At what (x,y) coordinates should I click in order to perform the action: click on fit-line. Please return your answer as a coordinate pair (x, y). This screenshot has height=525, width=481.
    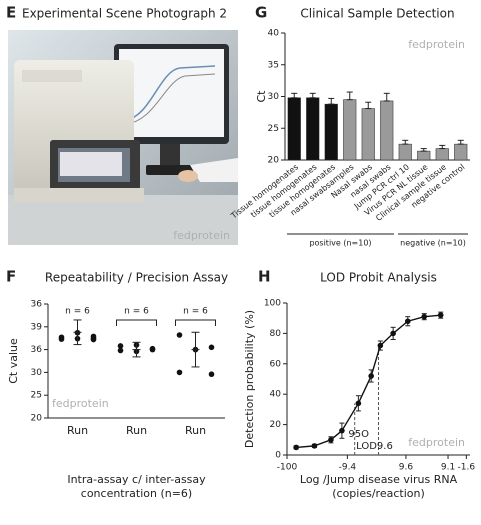
    Looking at the image, I should click on (368, 381).